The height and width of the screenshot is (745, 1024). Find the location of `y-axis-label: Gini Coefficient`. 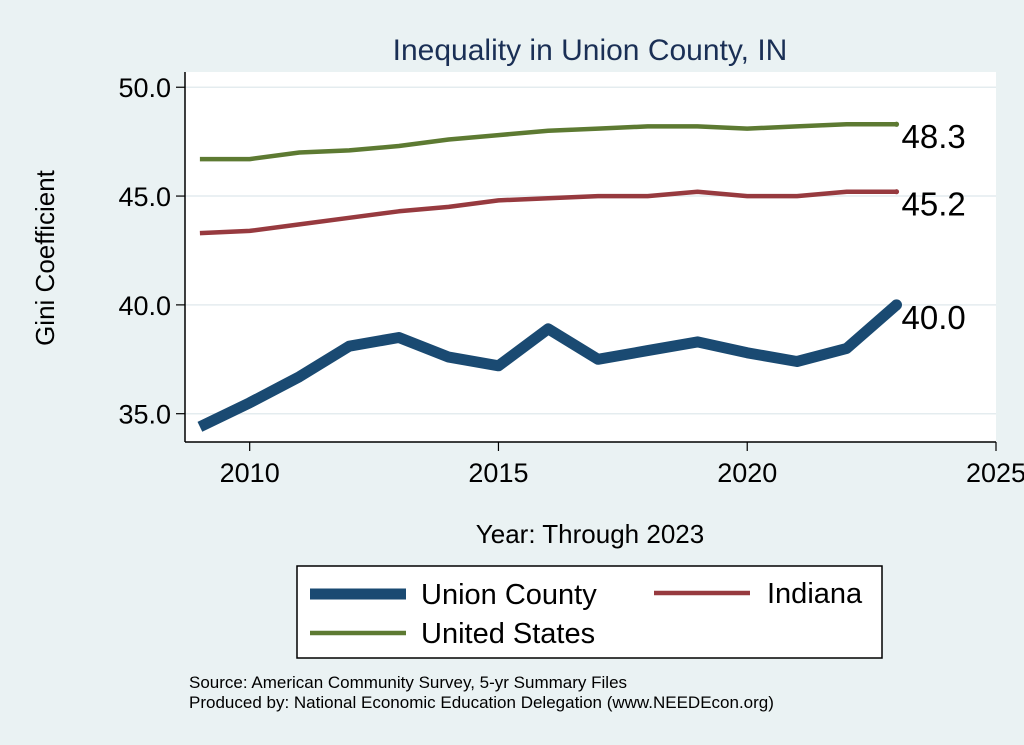

y-axis-label: Gini Coefficient is located at coordinates (45, 257).